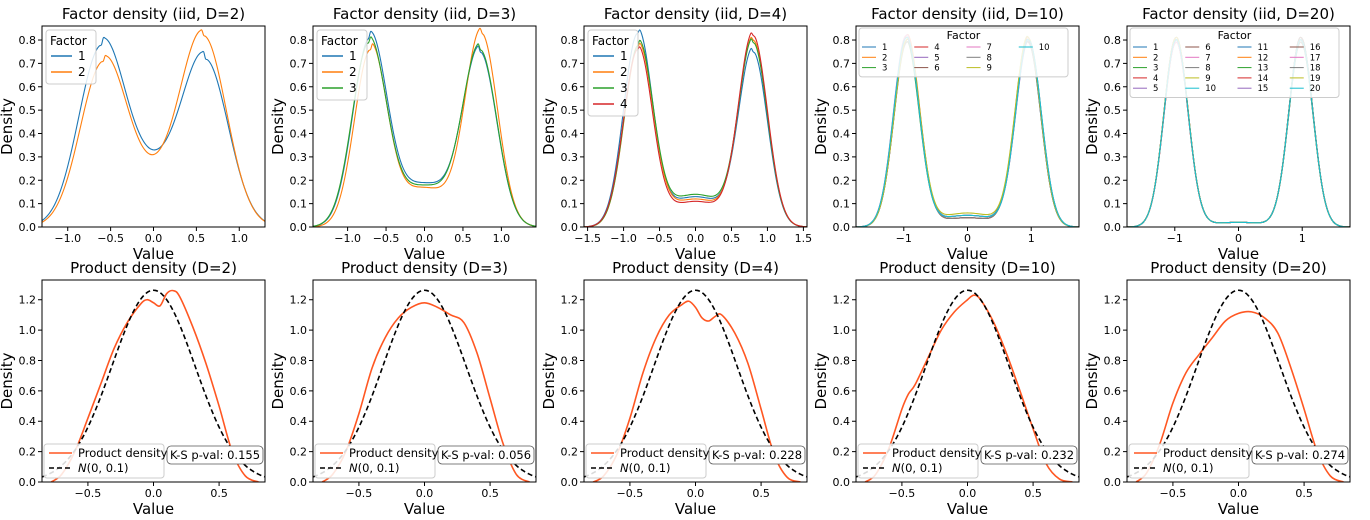  What do you see at coordinates (502, 238) in the screenshot?
I see `x-tick-label: 1.0` at bounding box center [502, 238].